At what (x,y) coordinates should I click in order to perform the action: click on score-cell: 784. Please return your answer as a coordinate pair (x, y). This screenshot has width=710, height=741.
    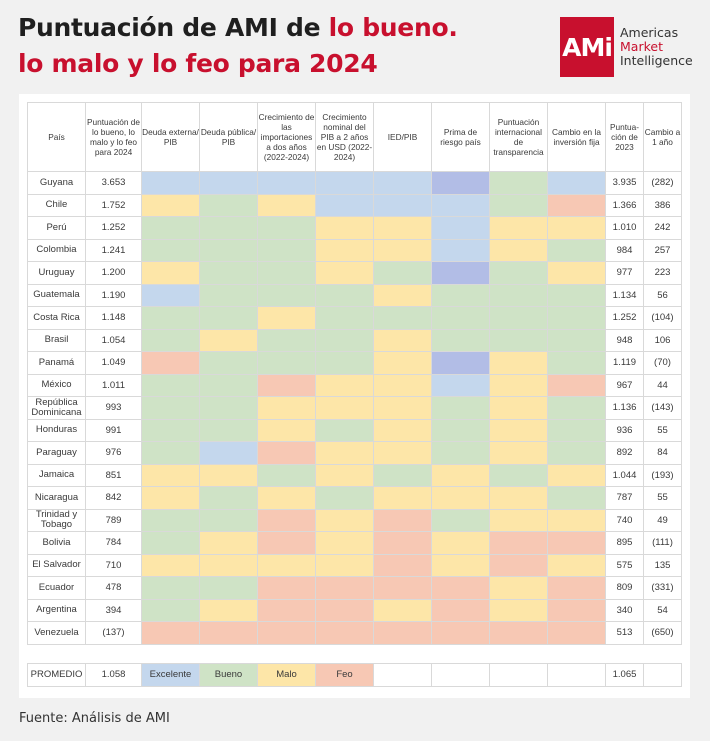
    Looking at the image, I should click on (113, 543).